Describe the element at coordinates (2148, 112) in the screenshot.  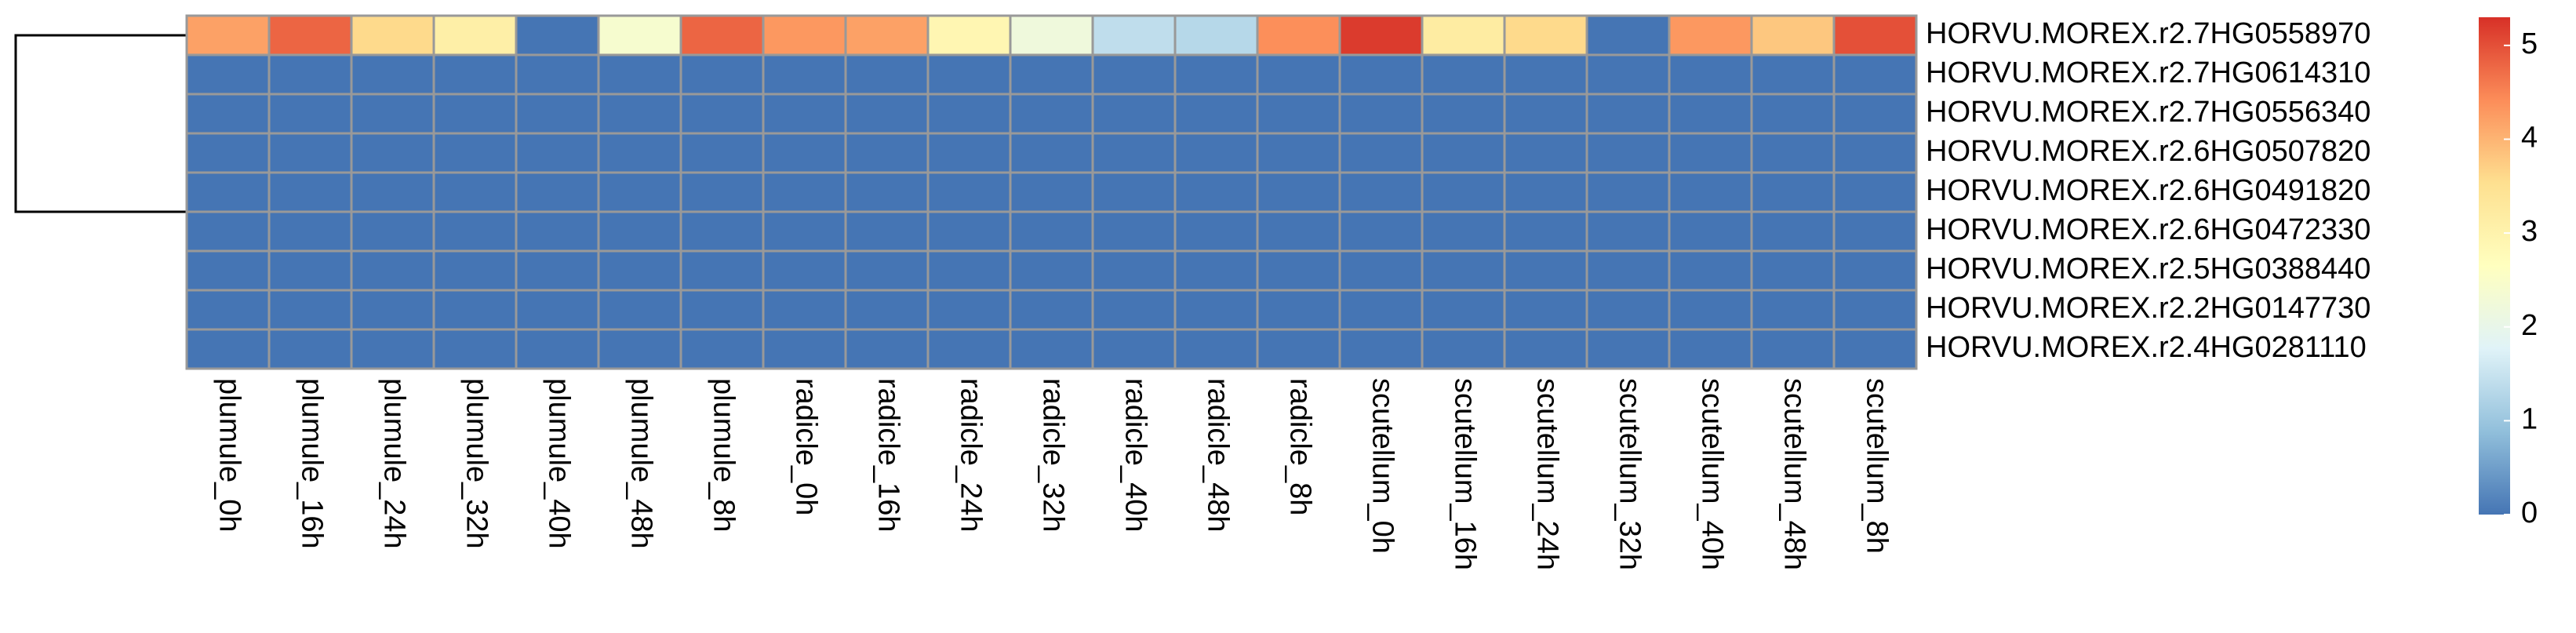
I see `row-label: HORVU.MOREX.r2.7HG0556340` at that location.